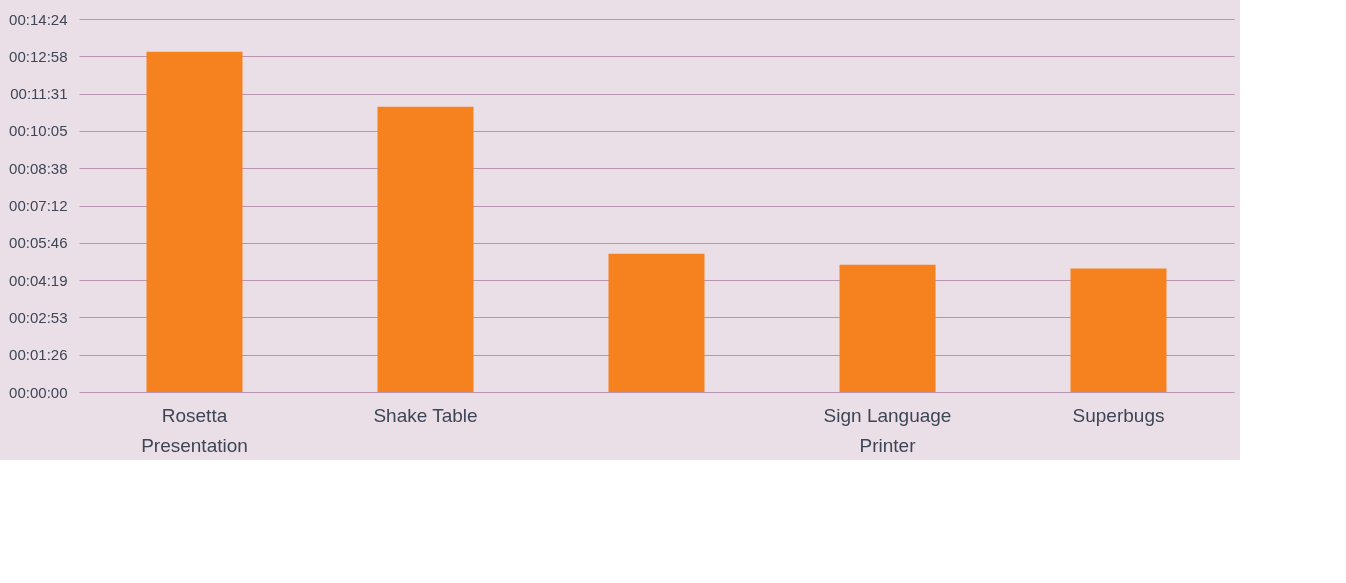  I want to click on y-tick-label: 00:08:38, so click(38, 168).